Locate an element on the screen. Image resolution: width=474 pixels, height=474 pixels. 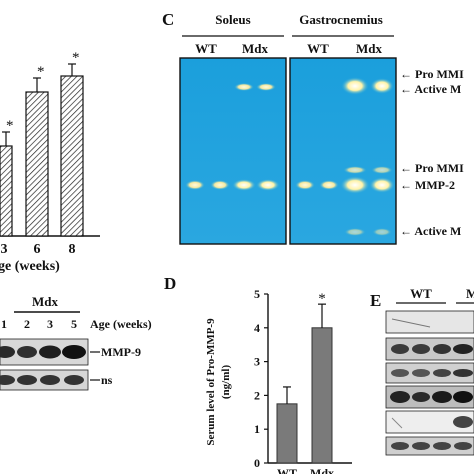
panel-c-label-active-mmp2: ← Active M is located at coordinates (430, 231).